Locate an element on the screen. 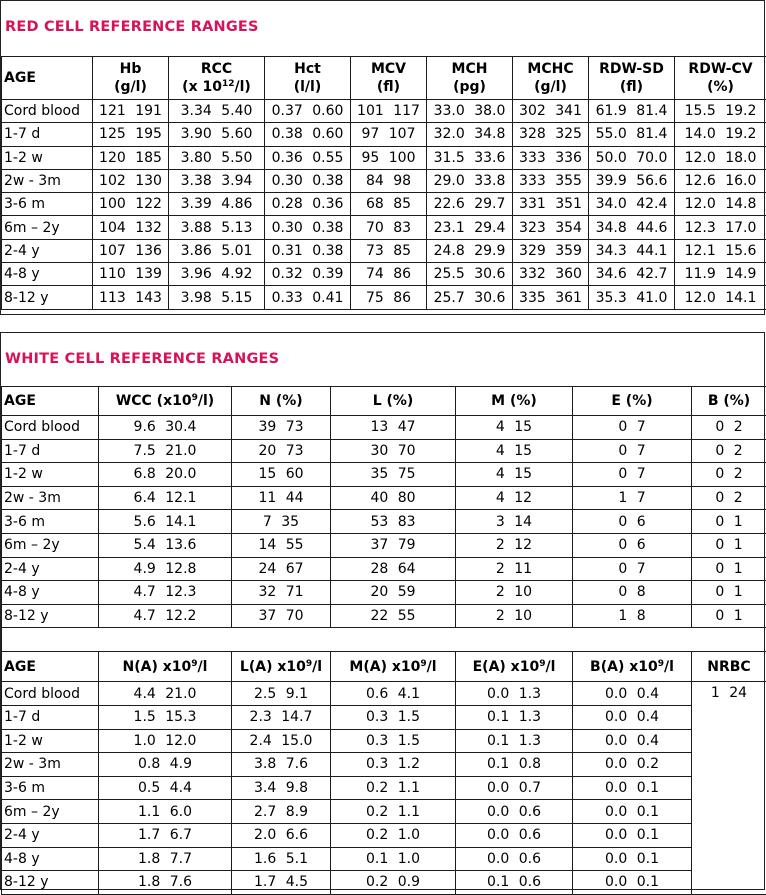 Image resolution: width=766 pixels, height=895 pixels. value-cell: 4.7 12.3 is located at coordinates (165, 593).